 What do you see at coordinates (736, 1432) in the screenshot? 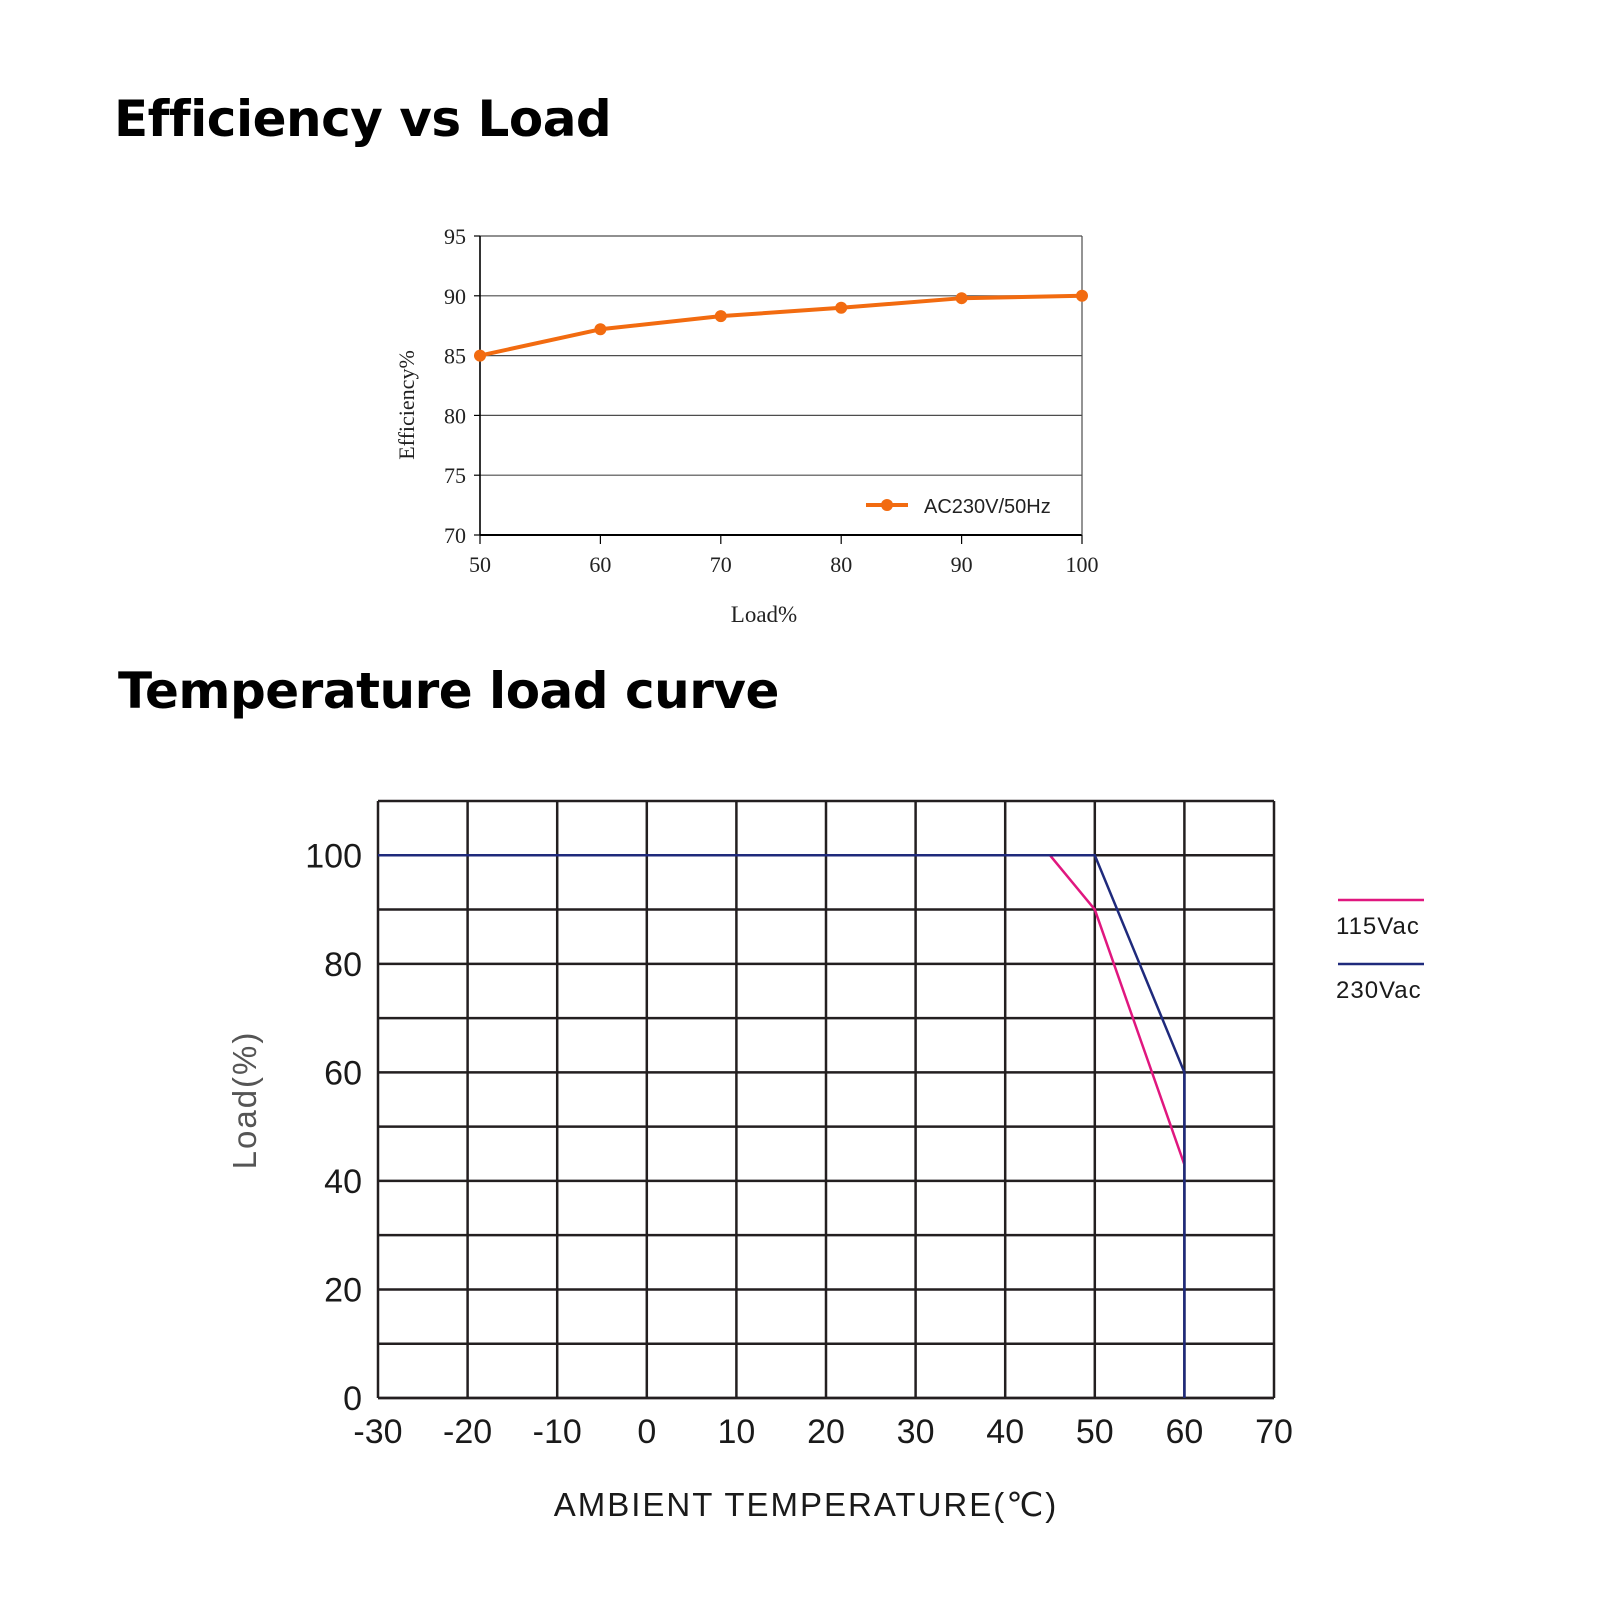
I see `x-tick-label: 10` at bounding box center [736, 1432].